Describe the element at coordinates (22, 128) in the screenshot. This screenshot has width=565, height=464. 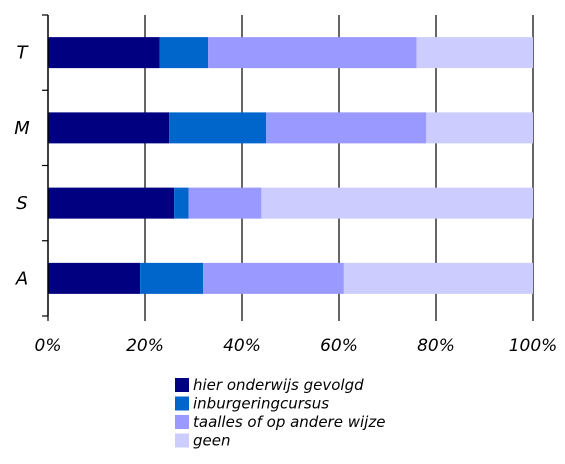
I see `y-tick-label: M` at that location.